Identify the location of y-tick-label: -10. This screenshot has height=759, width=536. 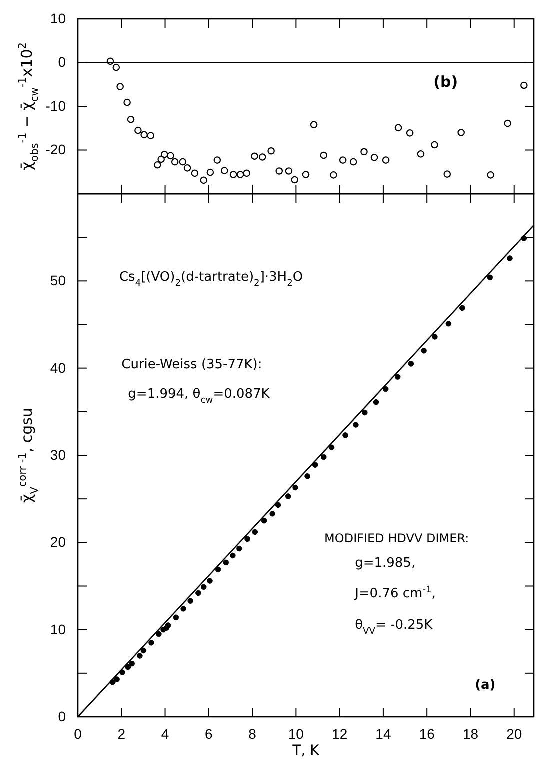
(56, 106).